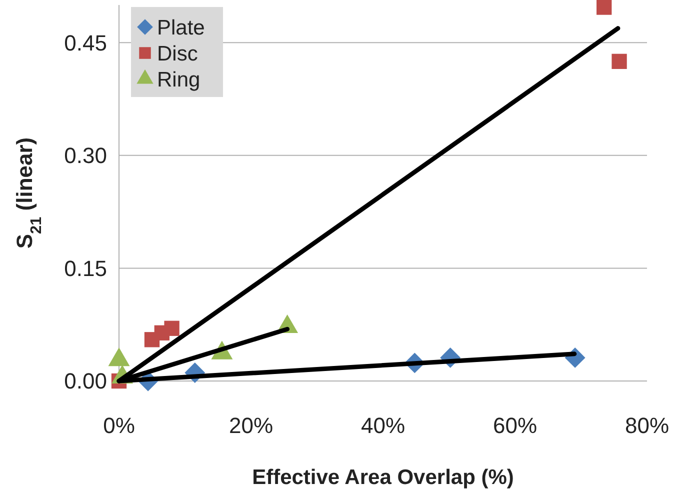 The height and width of the screenshot is (496, 675). I want to click on x-tick-label: 20%, so click(251, 425).